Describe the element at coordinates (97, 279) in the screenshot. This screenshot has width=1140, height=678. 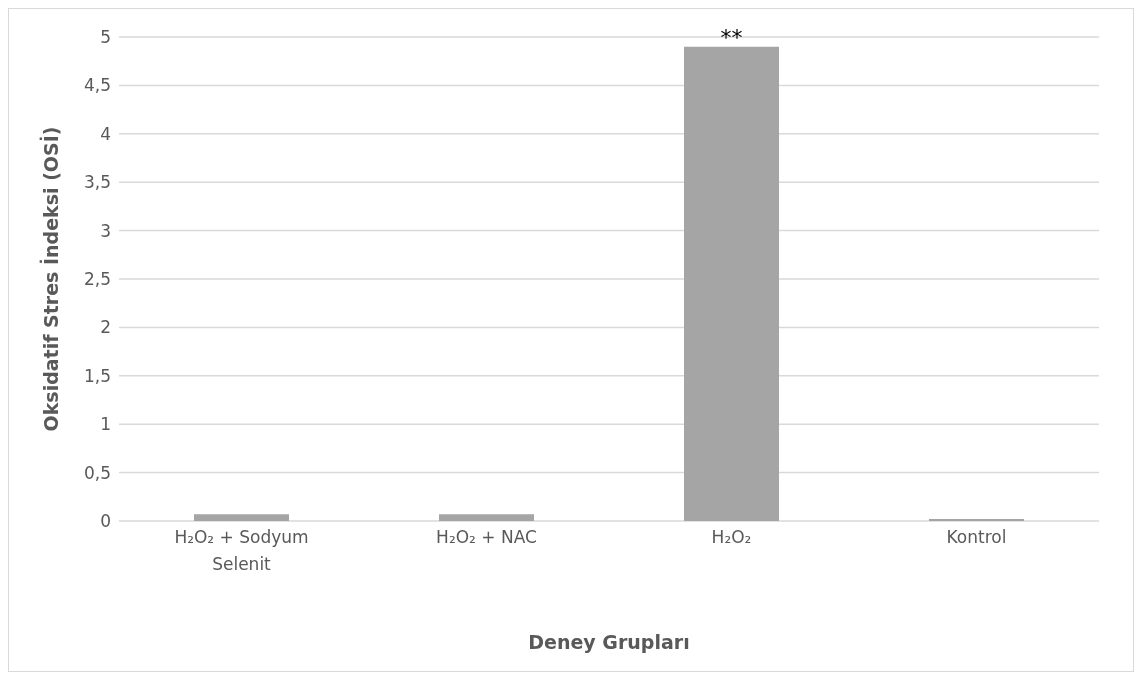
I see `y-tick-label: 2,5` at that location.